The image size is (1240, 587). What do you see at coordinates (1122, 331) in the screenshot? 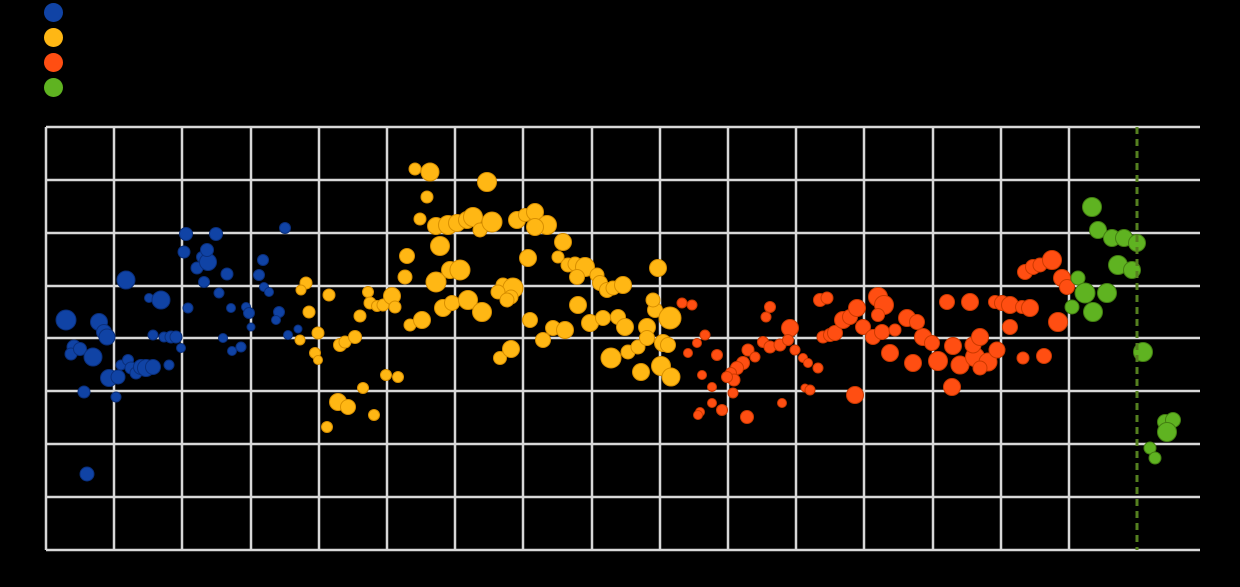
I see `series-4-group` at bounding box center [1122, 331].